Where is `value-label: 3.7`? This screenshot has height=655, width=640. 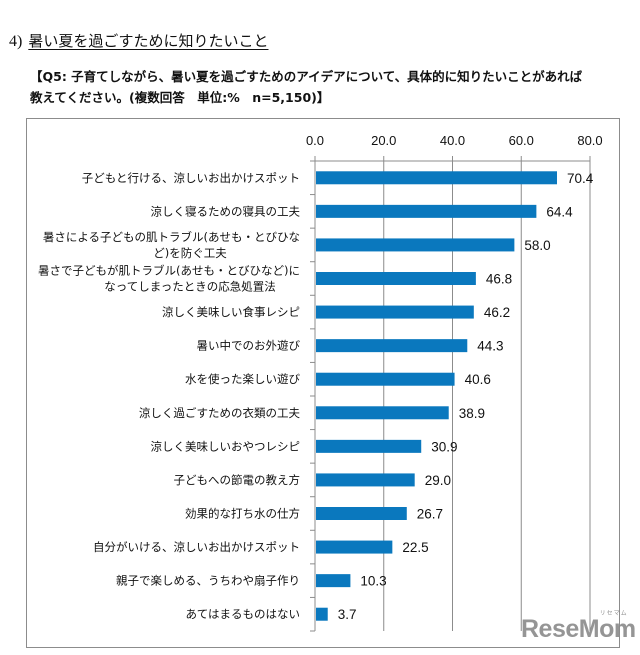 value-label: 3.7 is located at coordinates (347, 614).